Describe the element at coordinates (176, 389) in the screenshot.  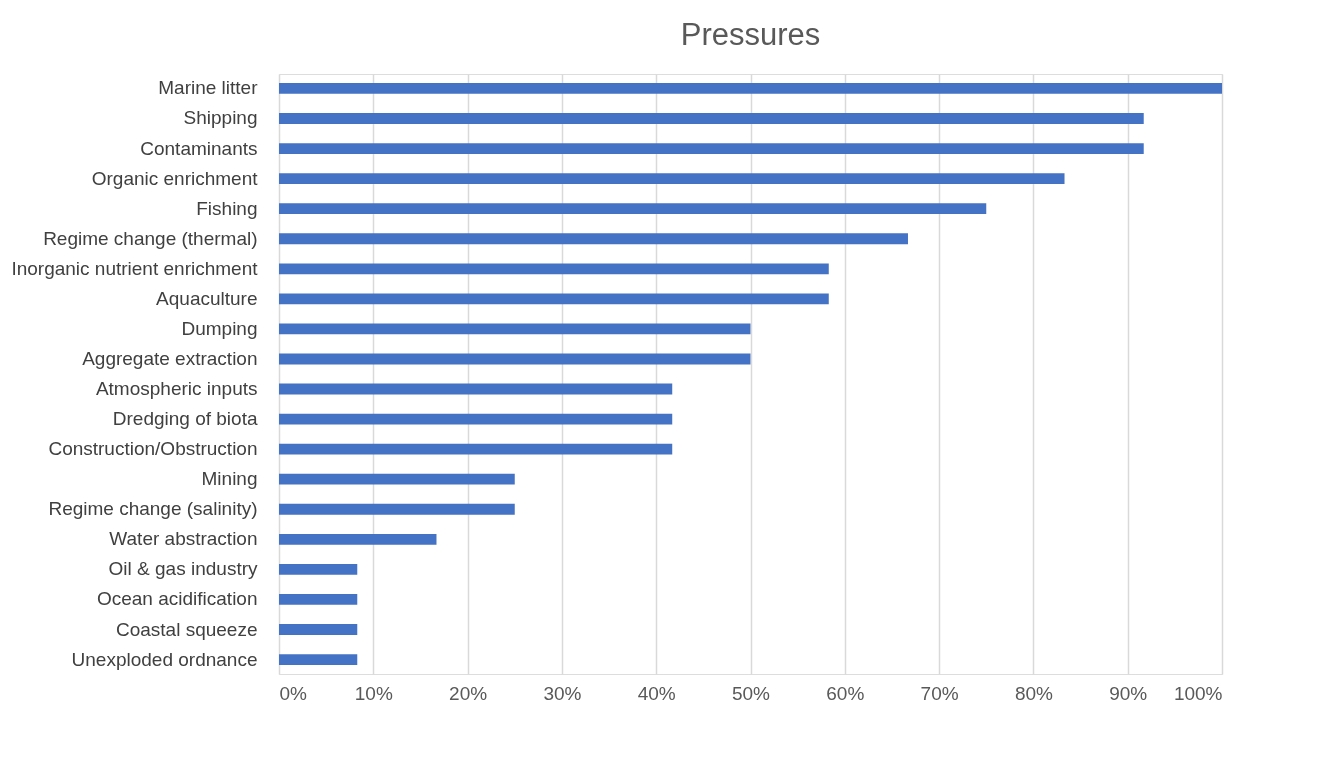
I see `y-tick-label: Atmospheric inputs` at that location.